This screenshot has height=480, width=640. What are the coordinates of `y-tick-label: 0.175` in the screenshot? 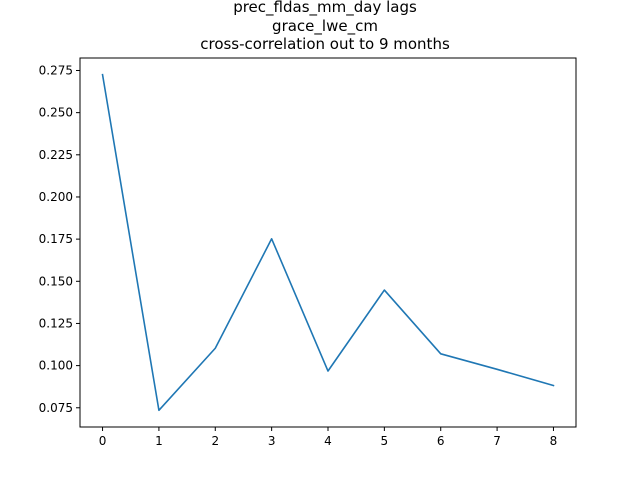 It's located at (56, 239).